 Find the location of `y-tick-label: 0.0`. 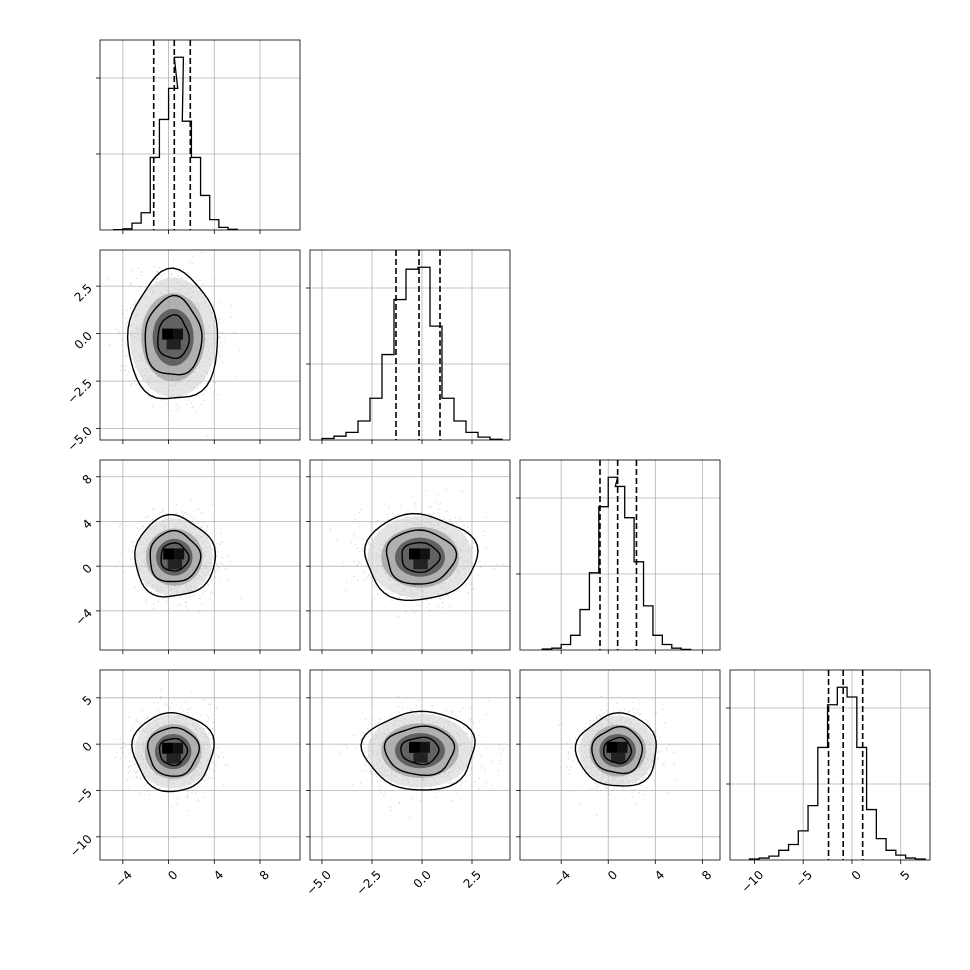

y-tick-label: 0.0 is located at coordinates (83, 340).